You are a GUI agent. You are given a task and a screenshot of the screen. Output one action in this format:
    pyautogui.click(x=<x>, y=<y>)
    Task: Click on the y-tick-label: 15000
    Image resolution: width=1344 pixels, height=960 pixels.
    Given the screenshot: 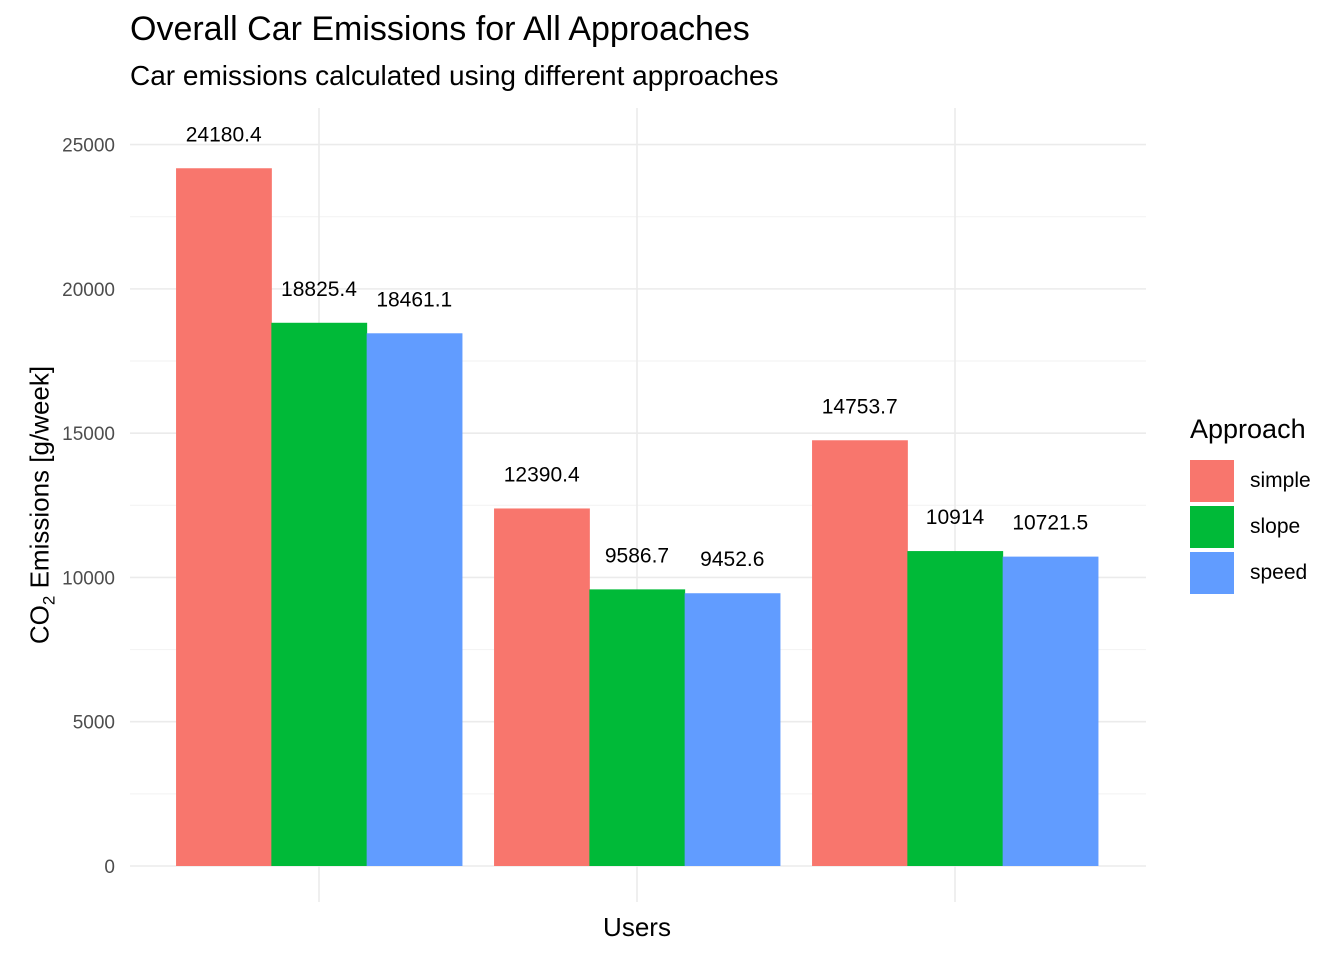 What is the action you would take?
    pyautogui.click(x=88, y=434)
    